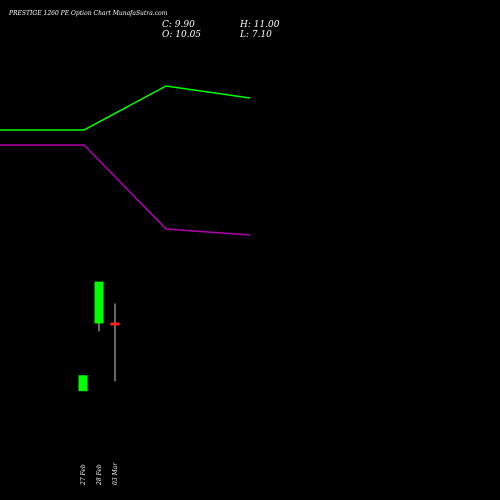 The image size is (500, 500). I want to click on x-tick-label: 28 Feb, so click(99, 475).